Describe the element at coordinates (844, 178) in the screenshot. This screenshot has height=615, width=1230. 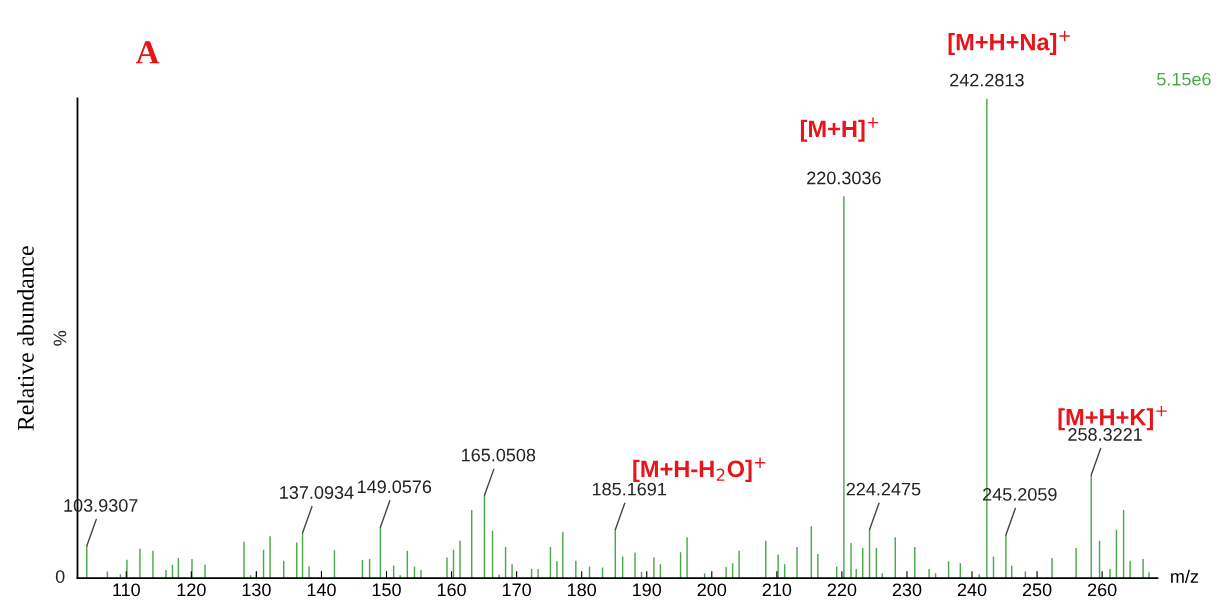
I see `annotation: 220.3036` at that location.